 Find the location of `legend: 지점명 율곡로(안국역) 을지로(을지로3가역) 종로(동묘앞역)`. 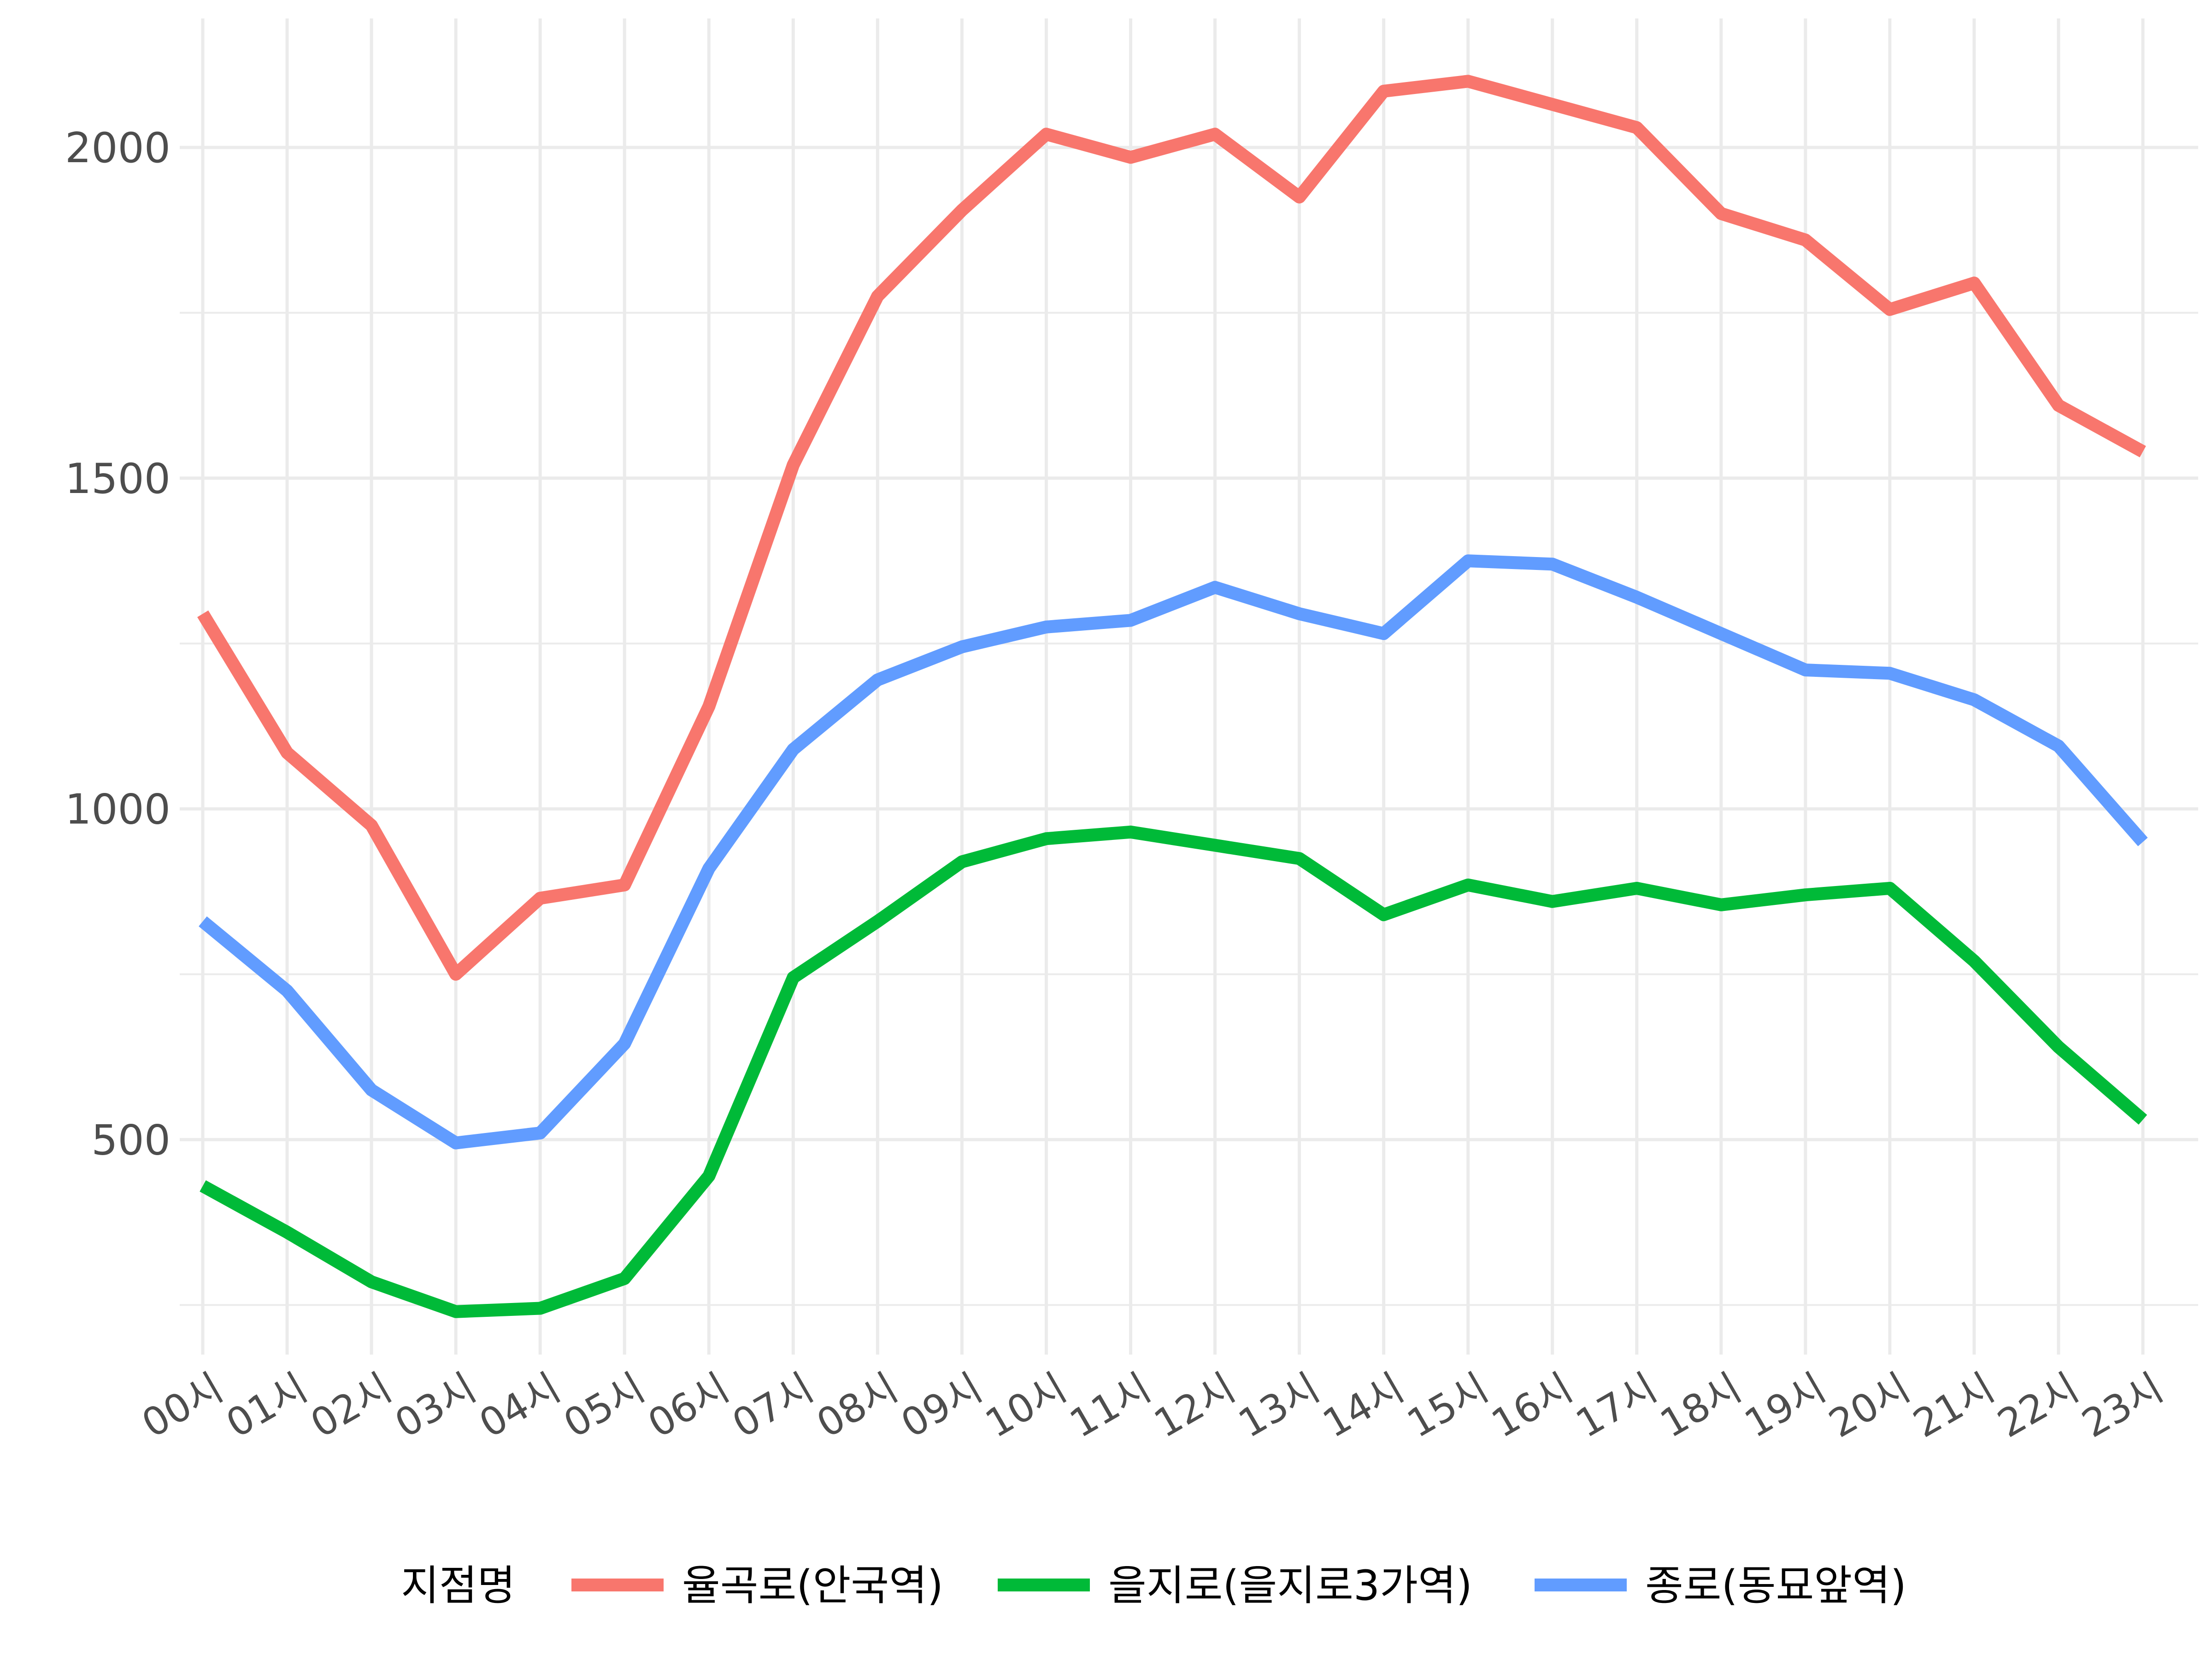

legend: 지점명 율곡로(안국역) 을지로(을지로3가역) 종로(동묘앞역) is located at coordinates (1153, 1585).